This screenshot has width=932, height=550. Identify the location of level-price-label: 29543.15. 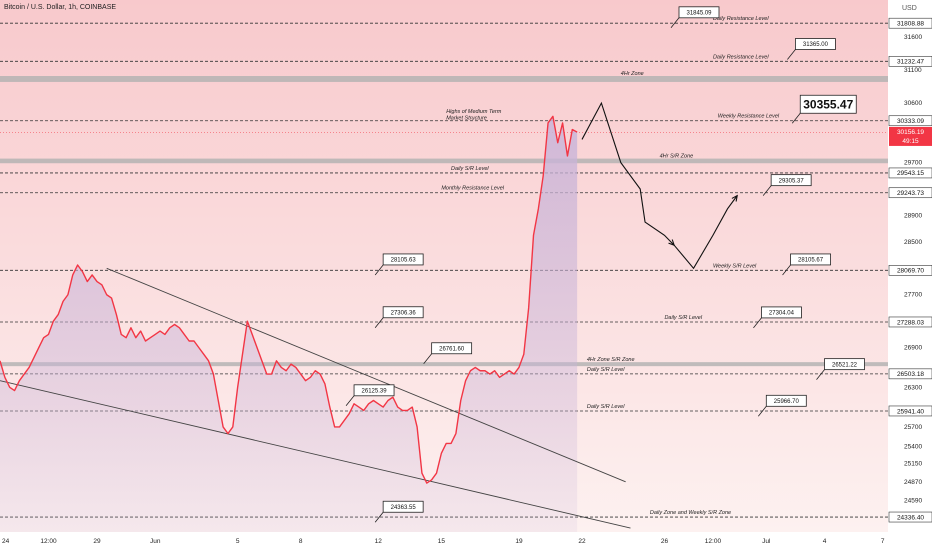
(910, 173).